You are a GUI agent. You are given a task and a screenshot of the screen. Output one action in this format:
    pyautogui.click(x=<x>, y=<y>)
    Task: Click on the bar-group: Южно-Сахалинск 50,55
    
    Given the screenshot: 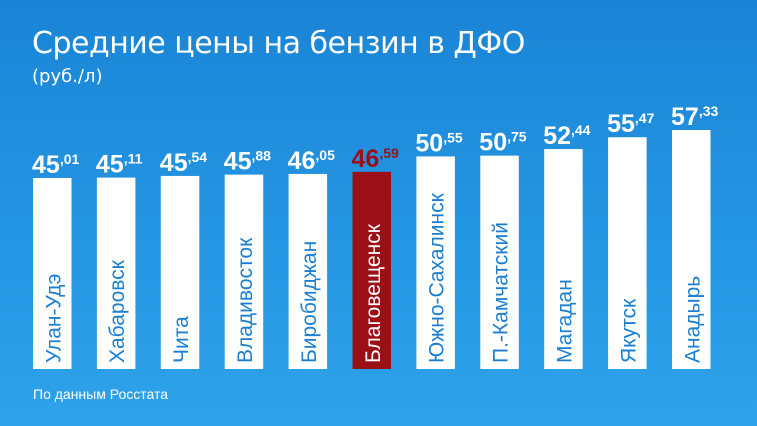 What is the action you would take?
    pyautogui.click(x=439, y=249)
    